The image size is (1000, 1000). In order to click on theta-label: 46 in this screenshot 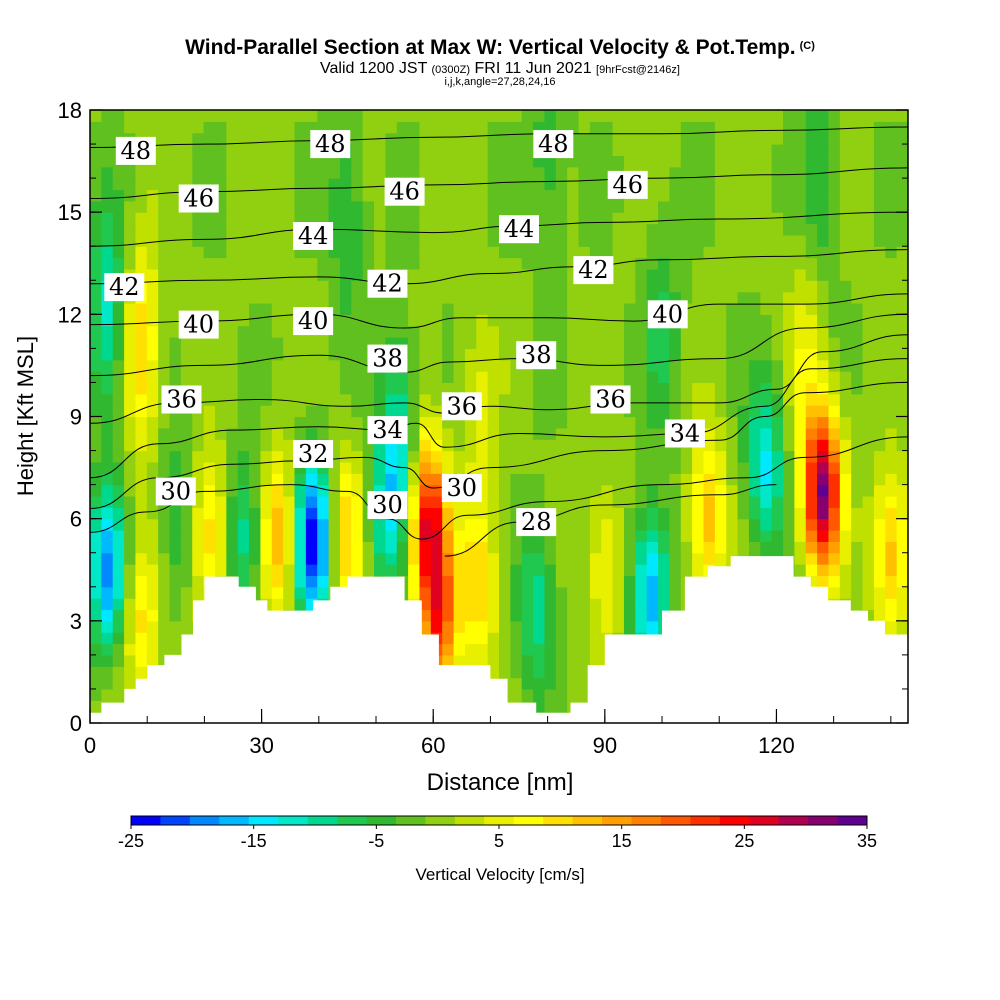, I will do `click(198, 198)`.